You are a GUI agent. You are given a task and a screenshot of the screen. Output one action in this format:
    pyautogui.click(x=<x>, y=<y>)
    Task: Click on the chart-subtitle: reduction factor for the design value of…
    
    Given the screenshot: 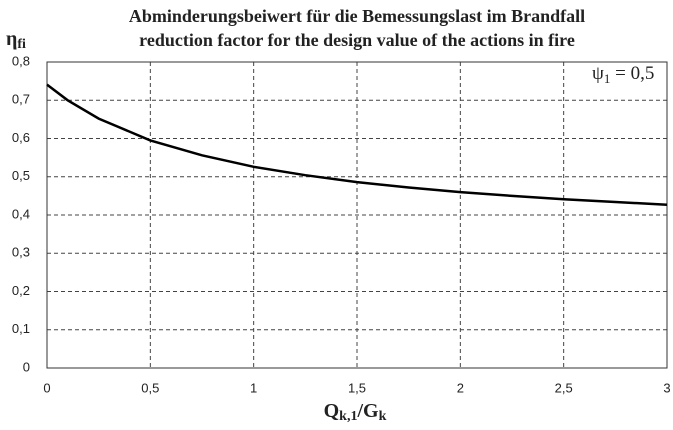 What is the action you would take?
    pyautogui.click(x=357, y=40)
    